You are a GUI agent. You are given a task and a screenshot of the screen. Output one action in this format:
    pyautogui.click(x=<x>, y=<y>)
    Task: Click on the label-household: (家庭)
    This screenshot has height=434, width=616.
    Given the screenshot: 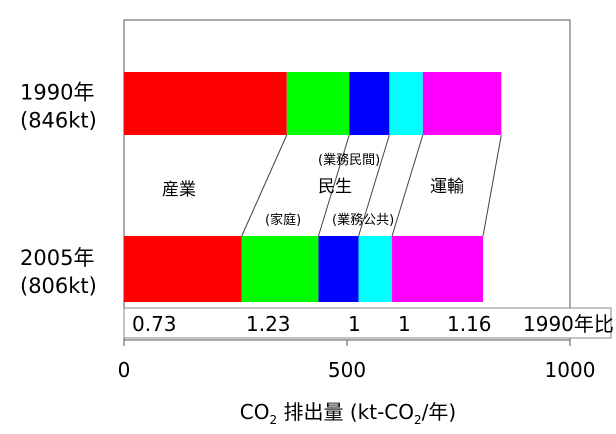 What is the action you would take?
    pyautogui.click(x=283, y=220)
    